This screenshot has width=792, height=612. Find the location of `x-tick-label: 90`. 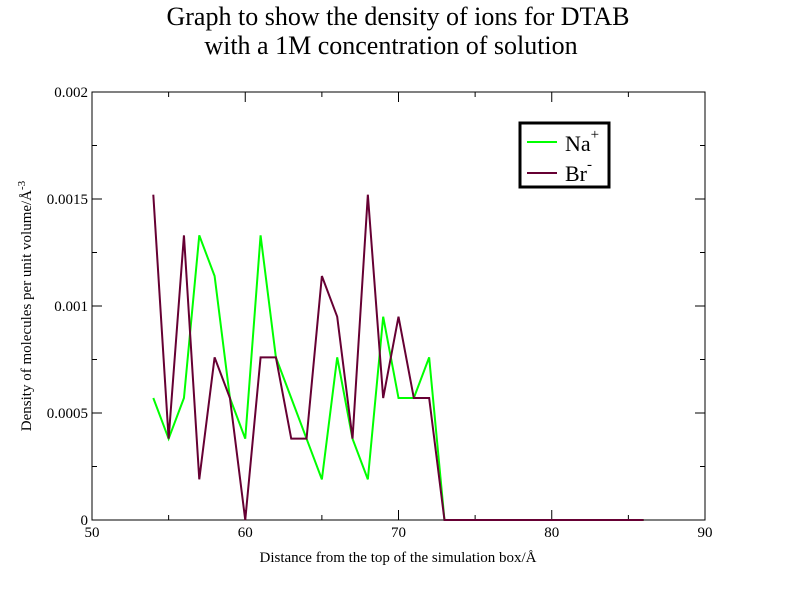

x-tick-label: 90 is located at coordinates (705, 533).